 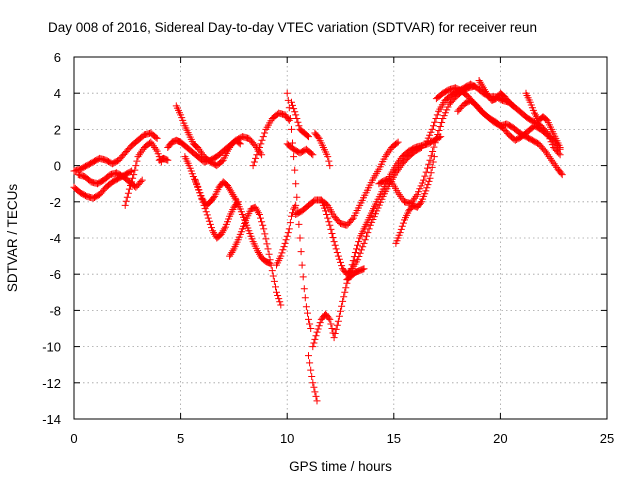 What do you see at coordinates (51, 347) in the screenshot?
I see `y-tick-label: -10` at bounding box center [51, 347].